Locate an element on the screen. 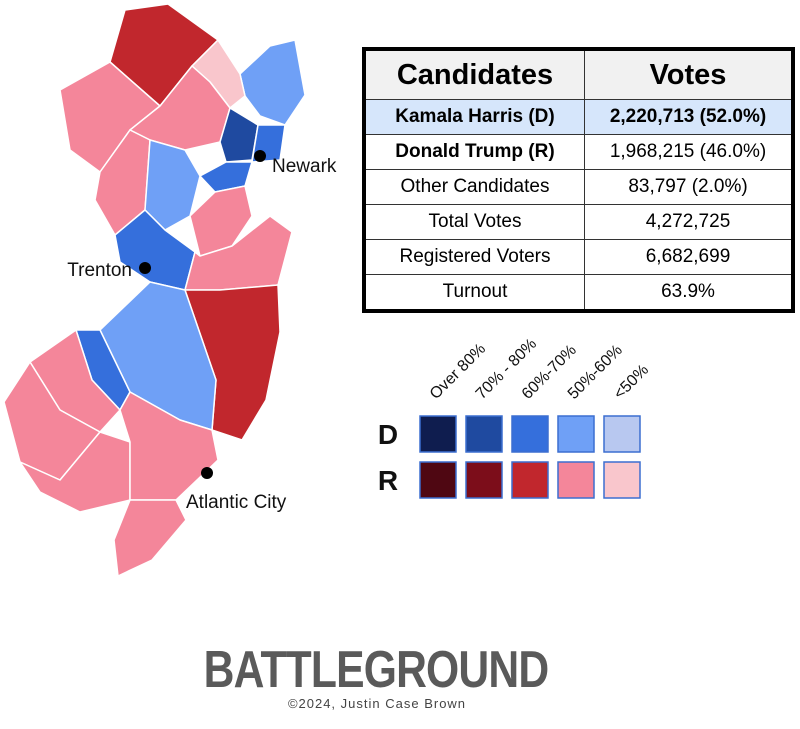 The height and width of the screenshot is (729, 800). table-cell: Registered Voters is located at coordinates (474, 257).